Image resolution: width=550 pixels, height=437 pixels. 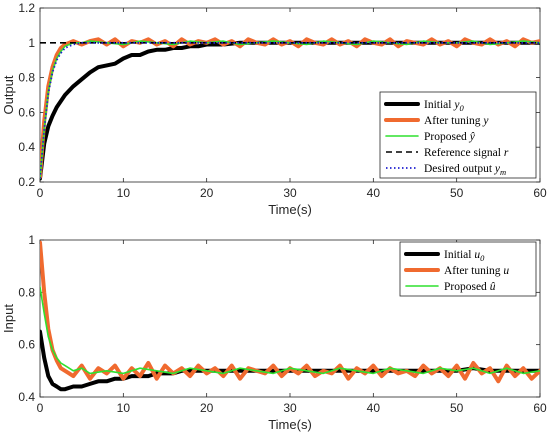 I want to click on legend-entry: Proposed ŷ, so click(x=450, y=137).